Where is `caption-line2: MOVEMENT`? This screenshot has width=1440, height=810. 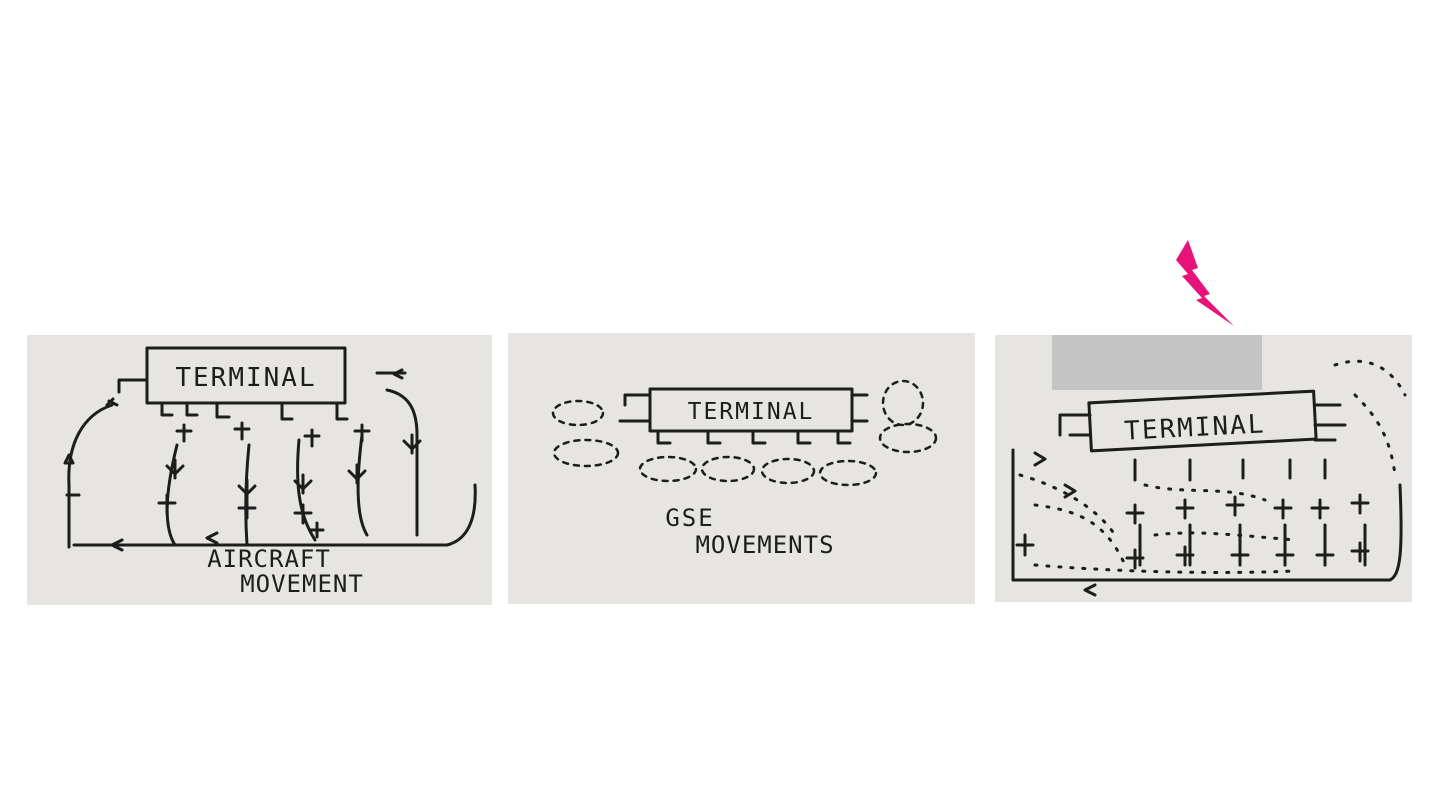 caption-line2: MOVEMENT is located at coordinates (302, 584).